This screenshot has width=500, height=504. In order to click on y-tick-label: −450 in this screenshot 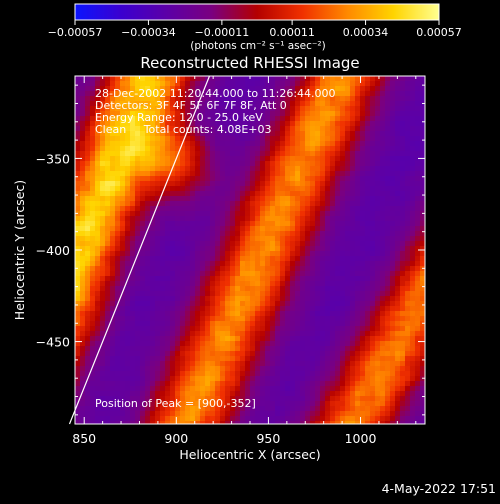, I will do `click(53, 342)`.